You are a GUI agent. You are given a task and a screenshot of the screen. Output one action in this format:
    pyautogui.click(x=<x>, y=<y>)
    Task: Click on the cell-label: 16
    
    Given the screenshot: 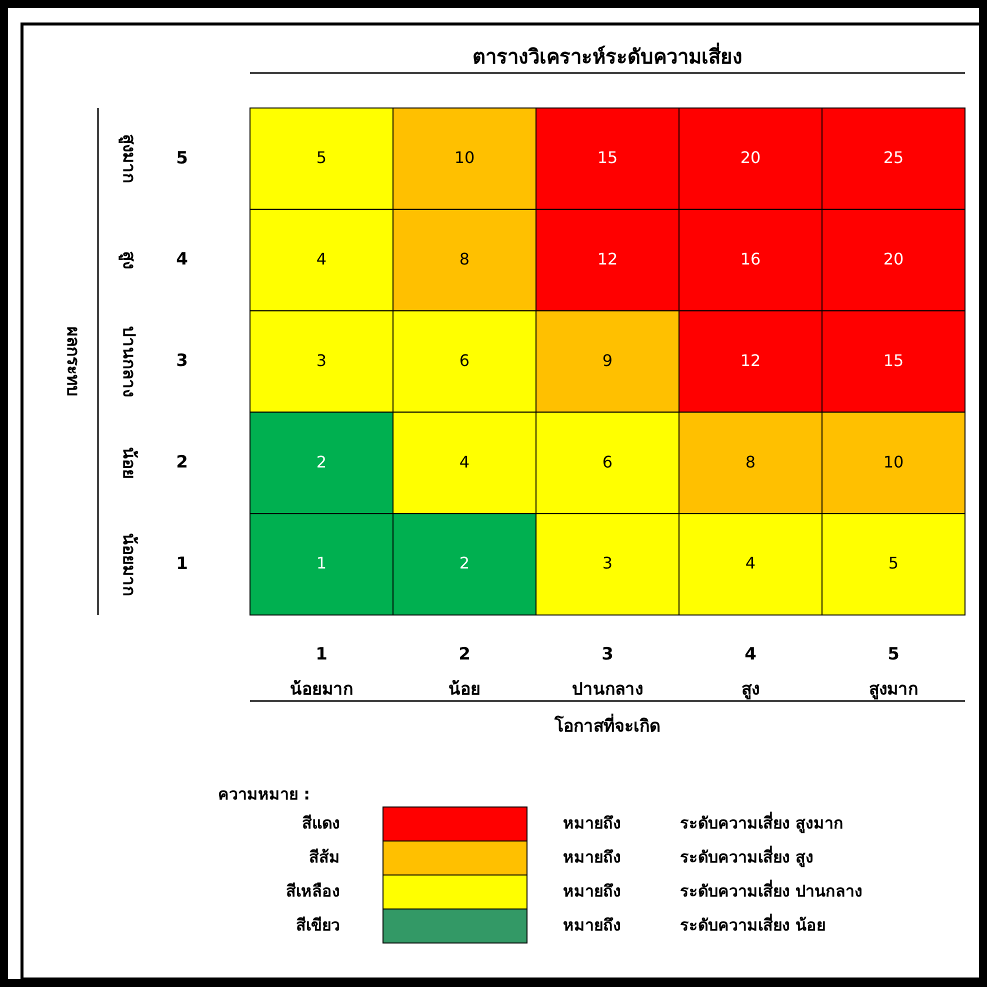 What is the action you would take?
    pyautogui.click(x=750, y=258)
    